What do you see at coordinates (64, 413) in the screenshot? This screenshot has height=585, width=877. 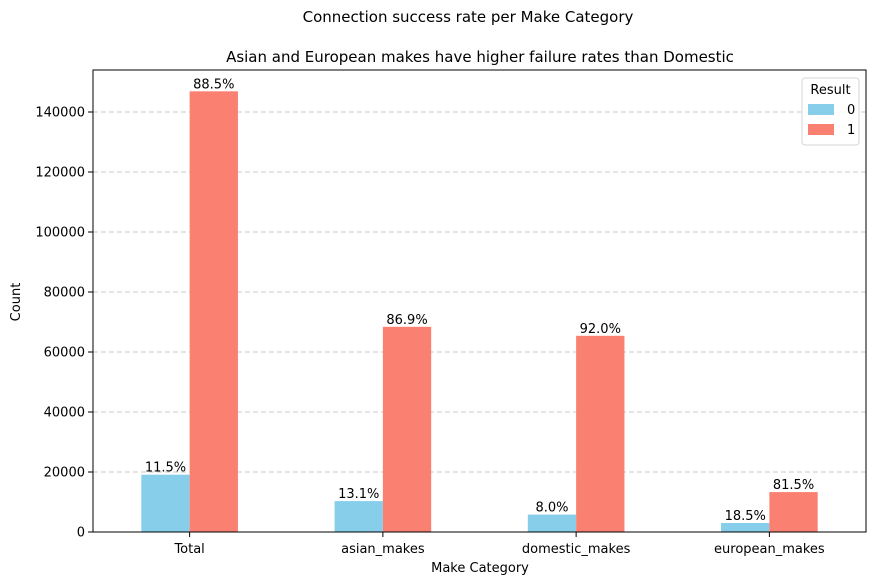 I see `y-tick-label: 40000` at bounding box center [64, 413].